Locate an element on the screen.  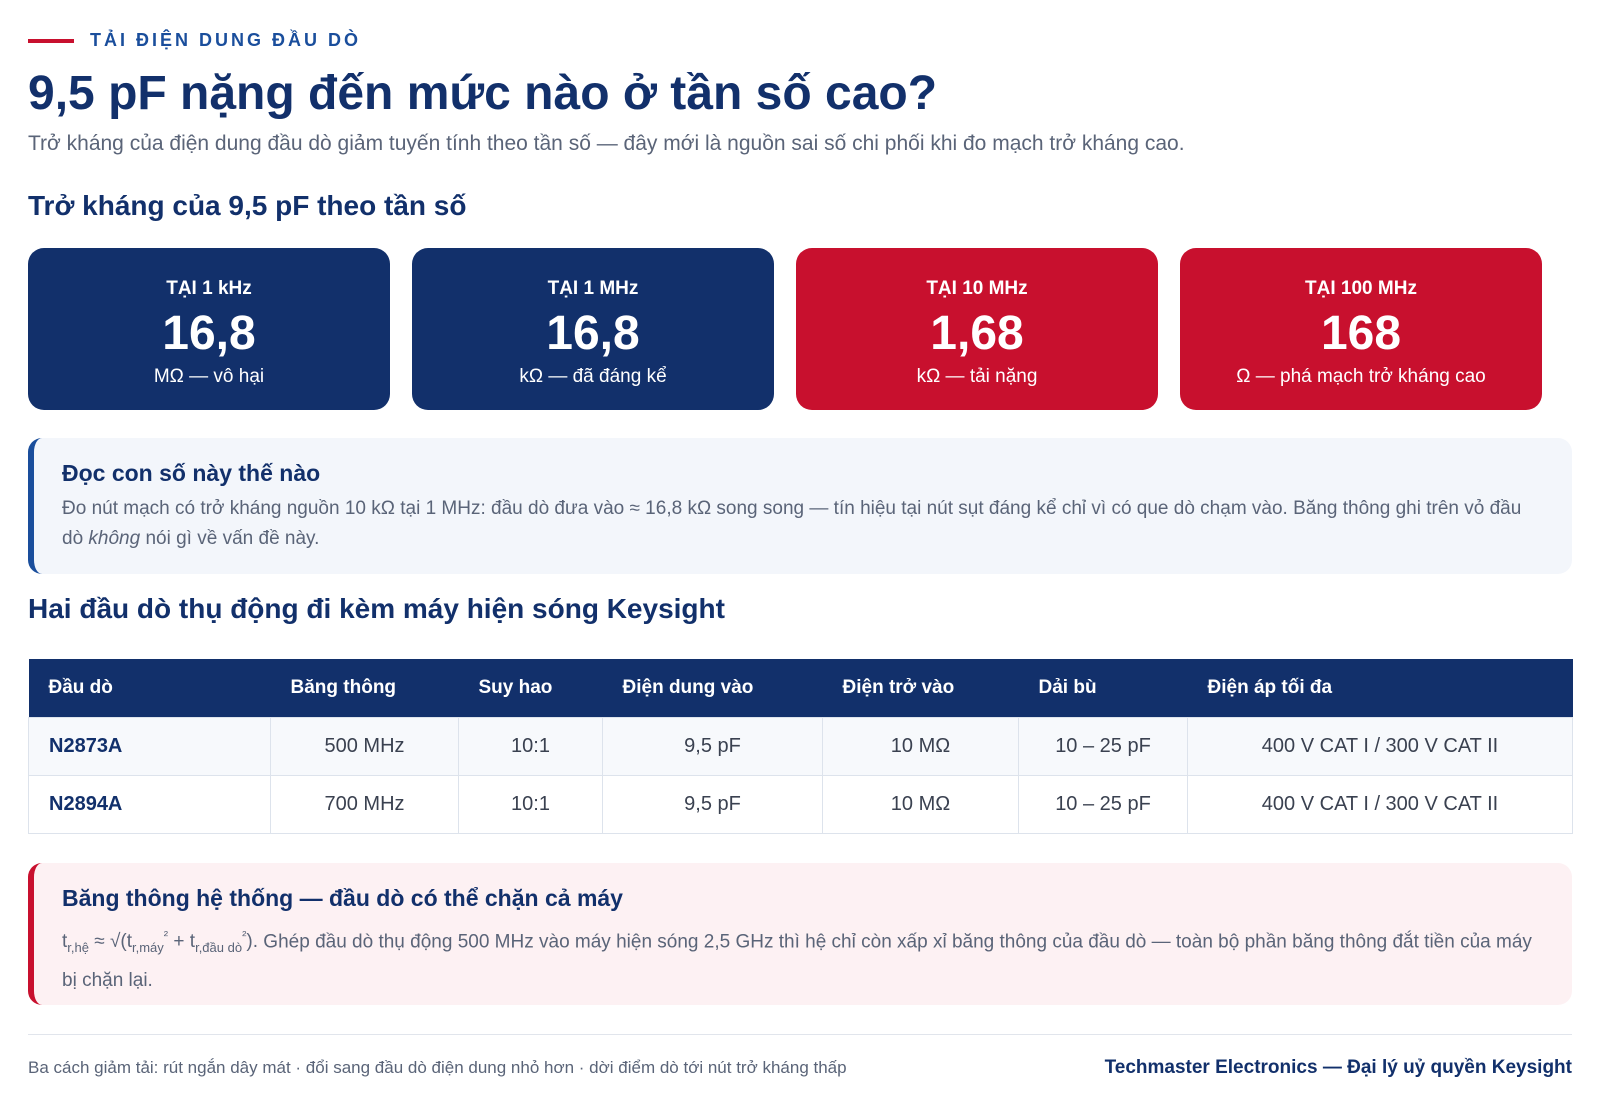
eyebrow-accent-bar is located at coordinates (51, 40).